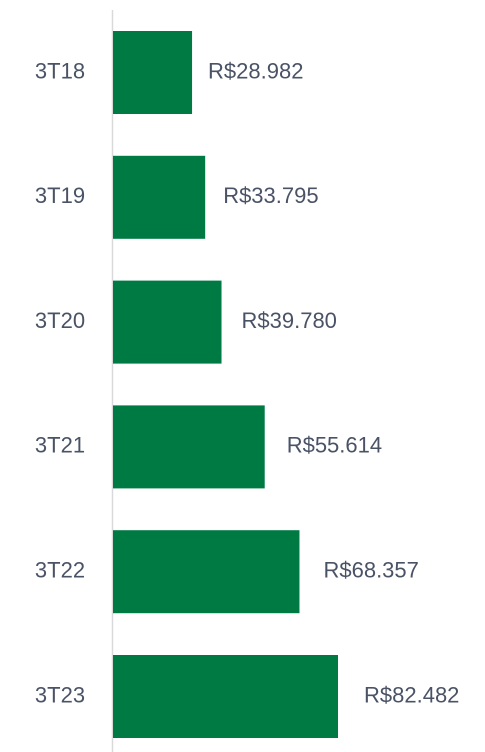 This screenshot has width=485, height=752. I want to click on value-label: R$28.982, so click(255, 70).